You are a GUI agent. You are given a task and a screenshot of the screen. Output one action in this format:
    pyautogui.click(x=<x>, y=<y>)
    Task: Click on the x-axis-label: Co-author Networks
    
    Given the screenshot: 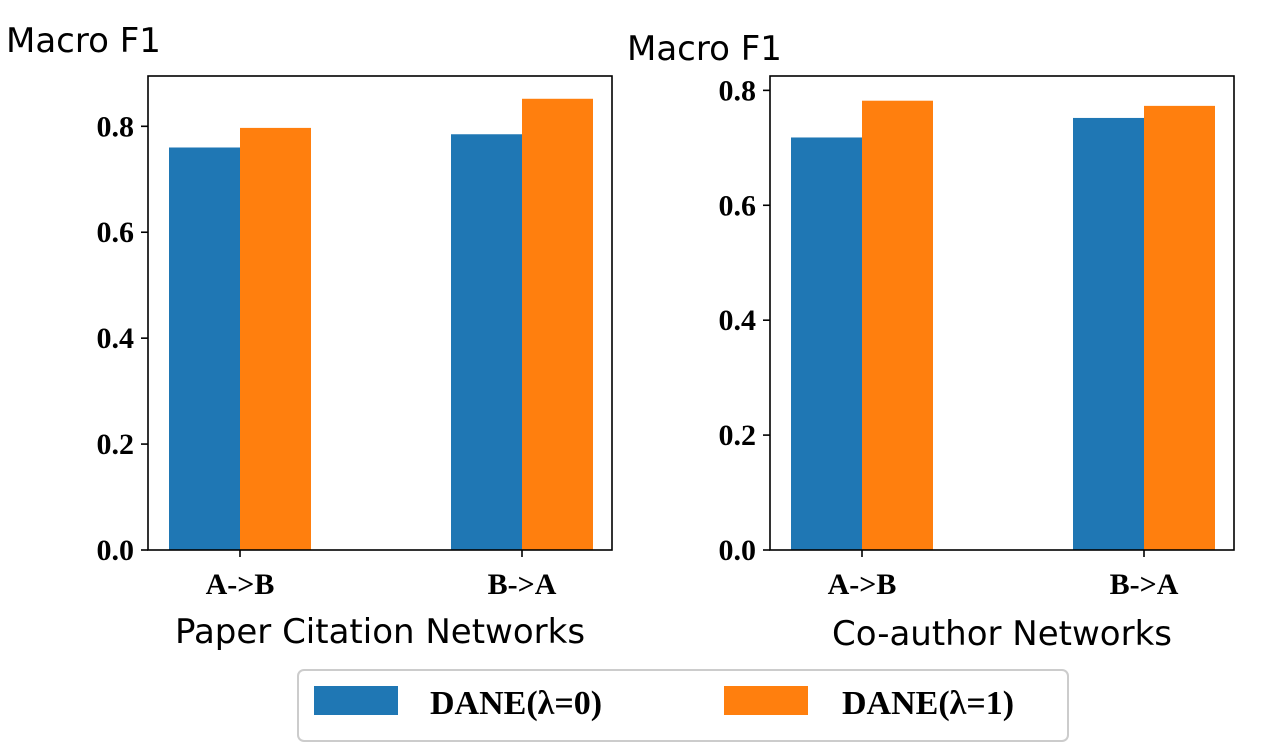 What is the action you would take?
    pyautogui.click(x=1002, y=634)
    